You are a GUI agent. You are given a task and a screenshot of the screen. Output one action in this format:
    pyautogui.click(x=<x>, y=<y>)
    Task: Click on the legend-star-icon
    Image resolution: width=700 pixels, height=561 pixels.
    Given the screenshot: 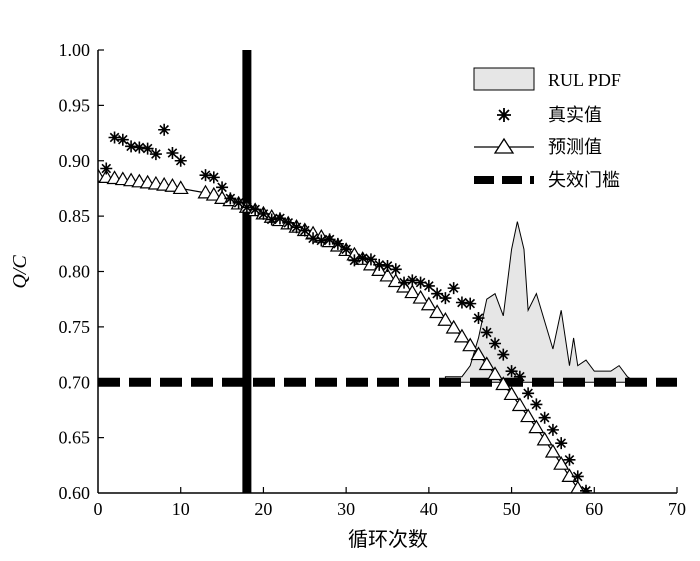 What is the action you would take?
    pyautogui.click(x=504, y=115)
    